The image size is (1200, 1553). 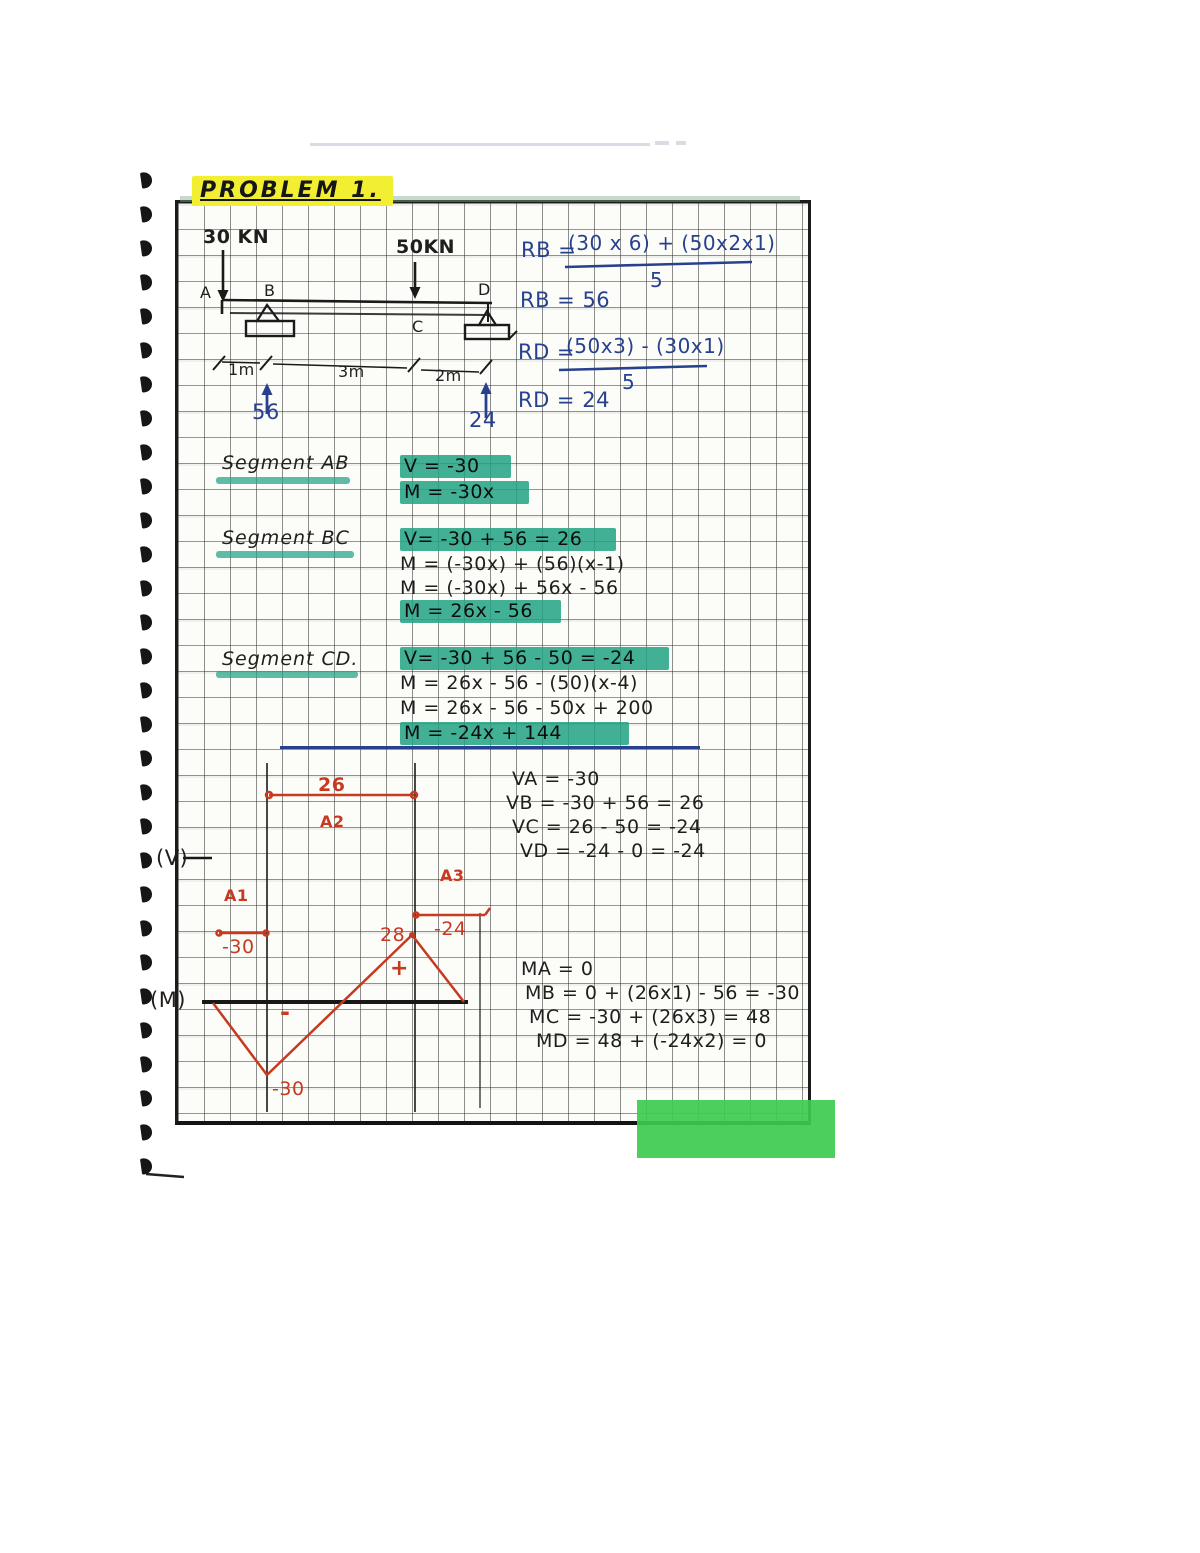 What do you see at coordinates (490, 199) in the screenshot?
I see `green-smudge-top` at bounding box center [490, 199].